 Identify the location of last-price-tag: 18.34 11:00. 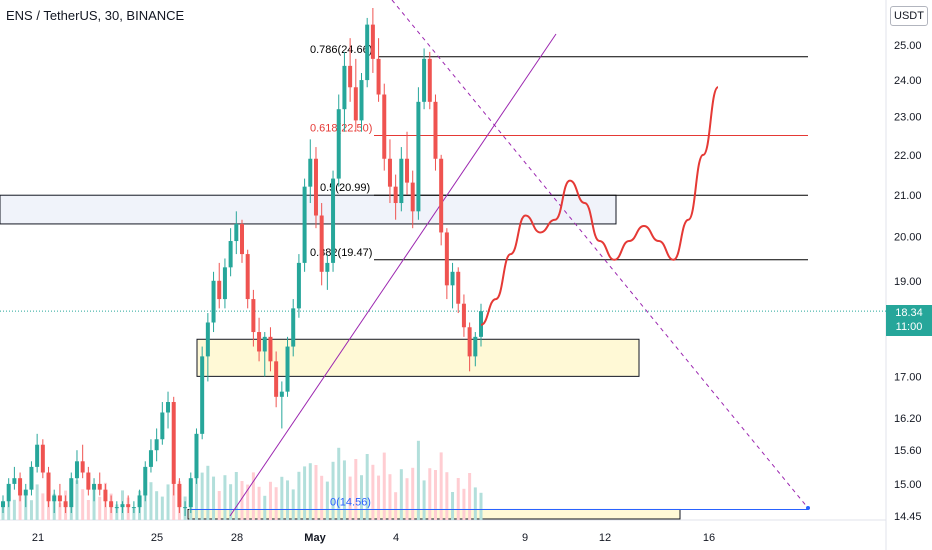
(909, 320).